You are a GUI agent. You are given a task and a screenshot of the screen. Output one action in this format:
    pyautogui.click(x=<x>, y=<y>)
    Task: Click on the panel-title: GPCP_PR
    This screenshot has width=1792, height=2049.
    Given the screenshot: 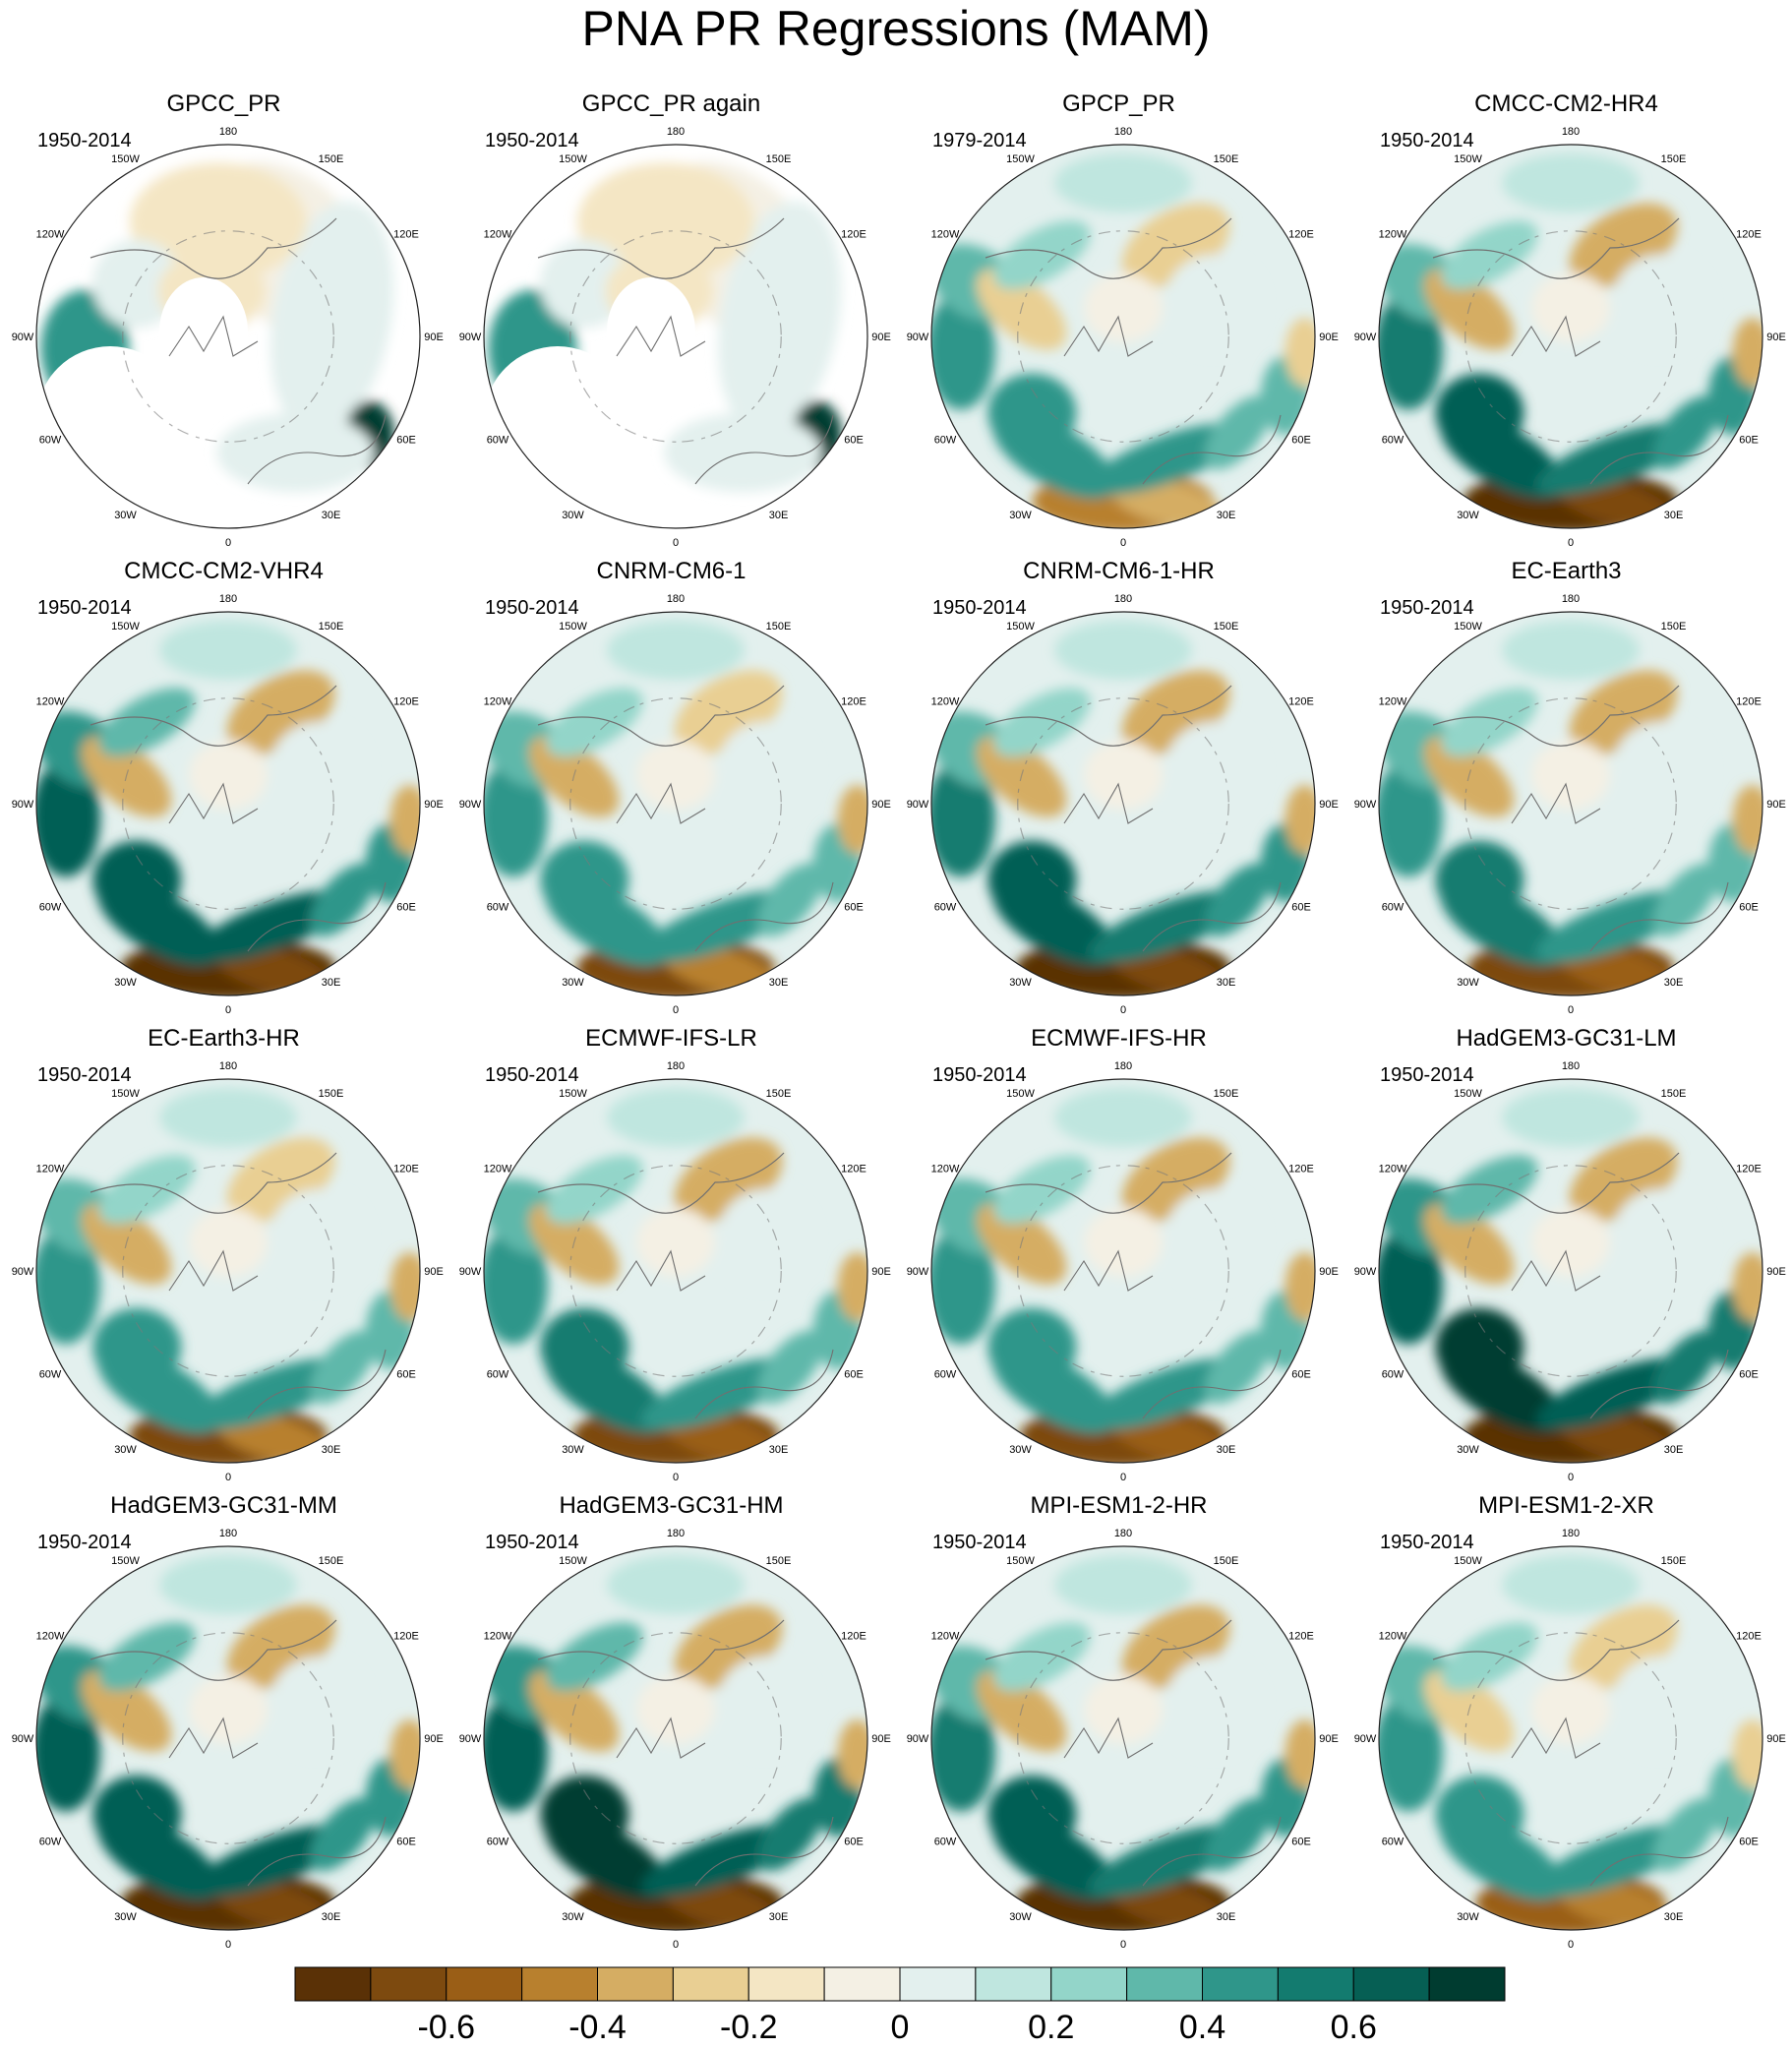 What is the action you would take?
    pyautogui.click(x=1118, y=103)
    